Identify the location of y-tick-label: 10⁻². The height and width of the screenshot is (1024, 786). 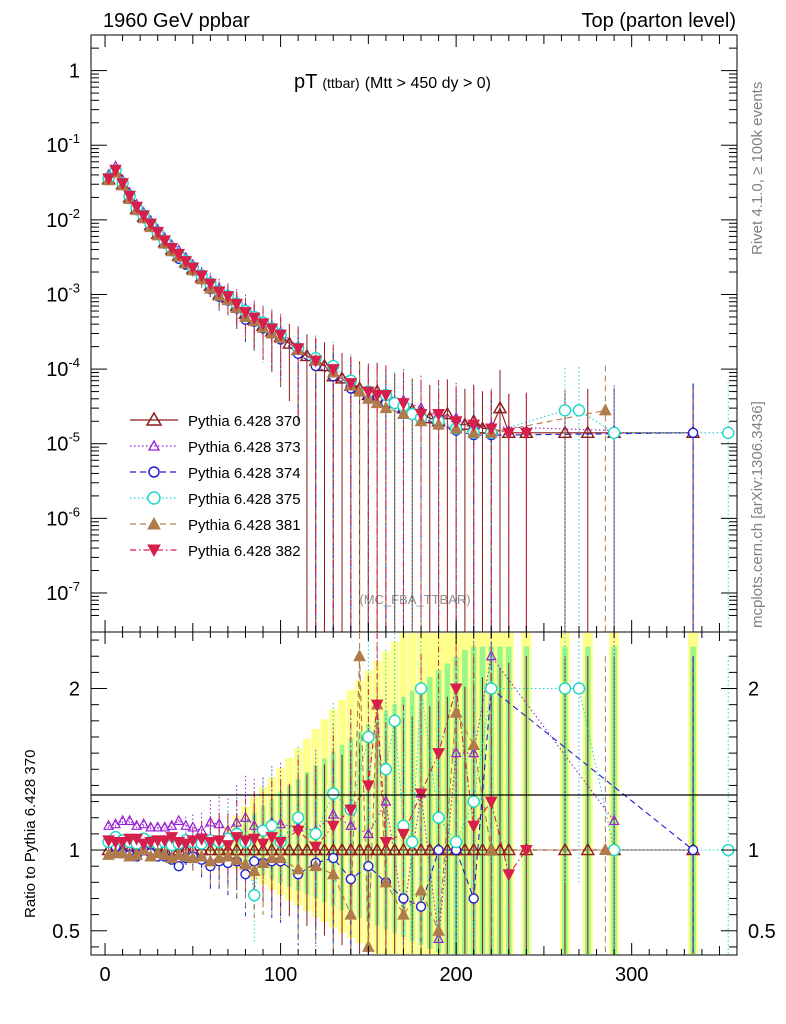
(63, 219).